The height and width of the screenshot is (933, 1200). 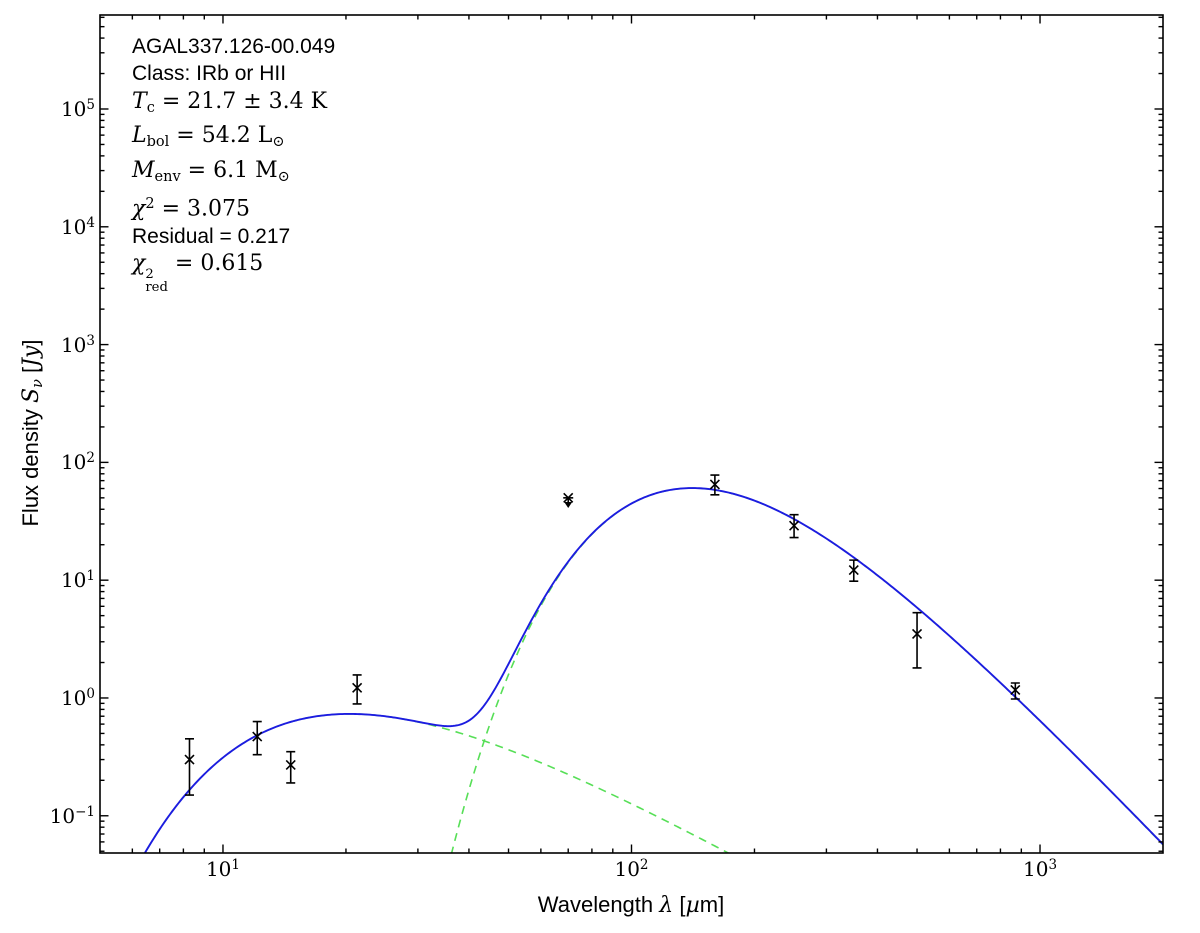 I want to click on data-point-160um, so click(x=714, y=485).